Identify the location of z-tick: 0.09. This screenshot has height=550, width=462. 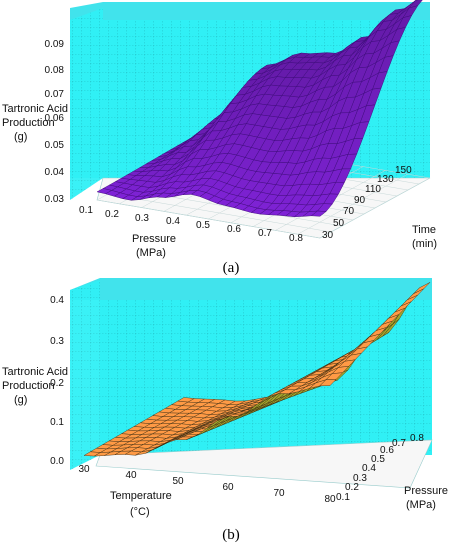
(55, 44).